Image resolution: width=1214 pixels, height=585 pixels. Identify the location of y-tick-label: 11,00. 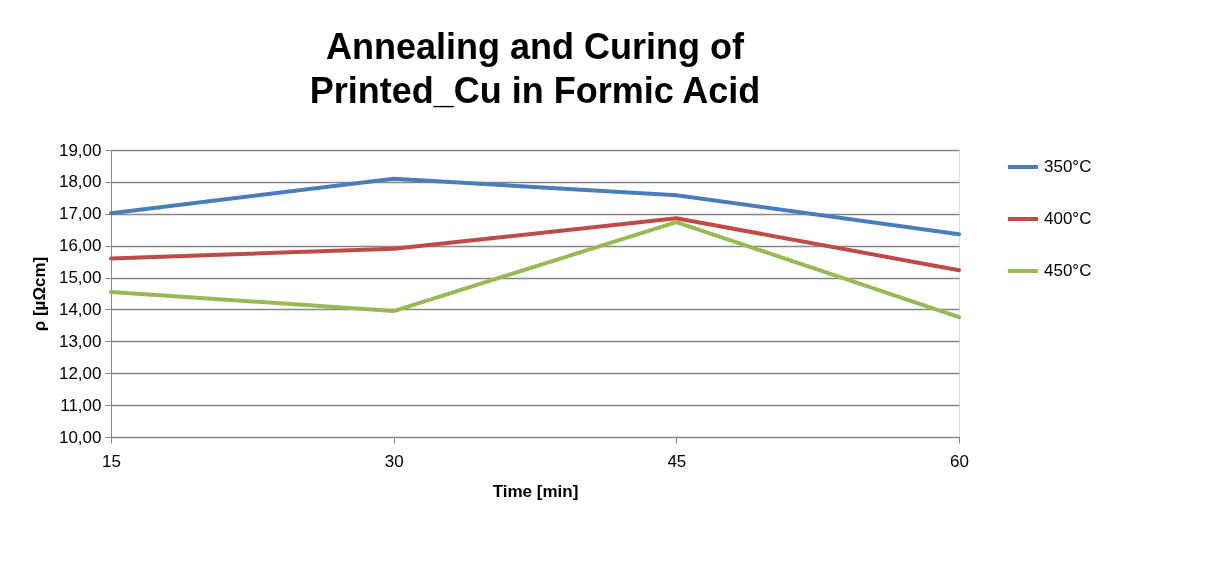
(81, 405).